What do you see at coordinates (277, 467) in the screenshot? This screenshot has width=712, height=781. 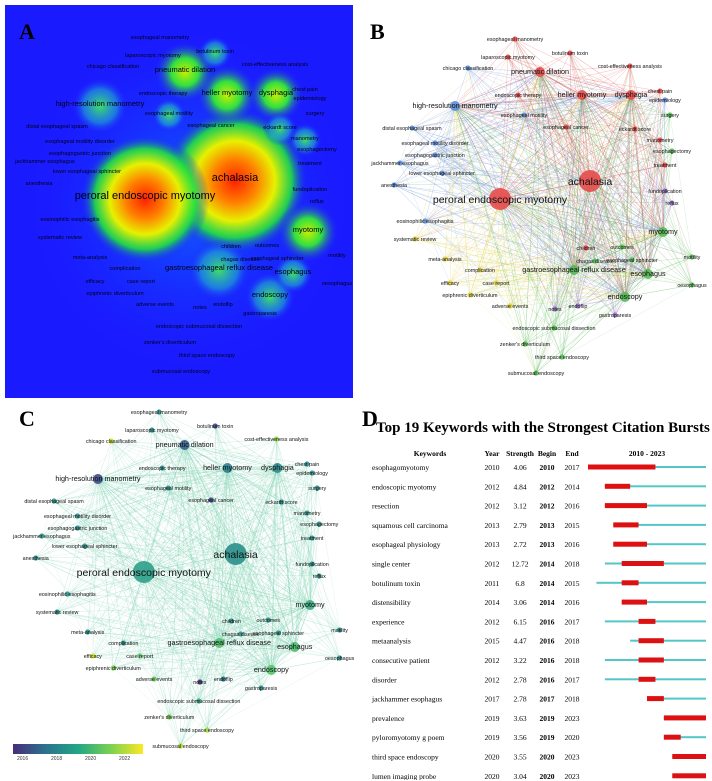 I see `network-label-dysphagia: dysphagia` at bounding box center [277, 467].